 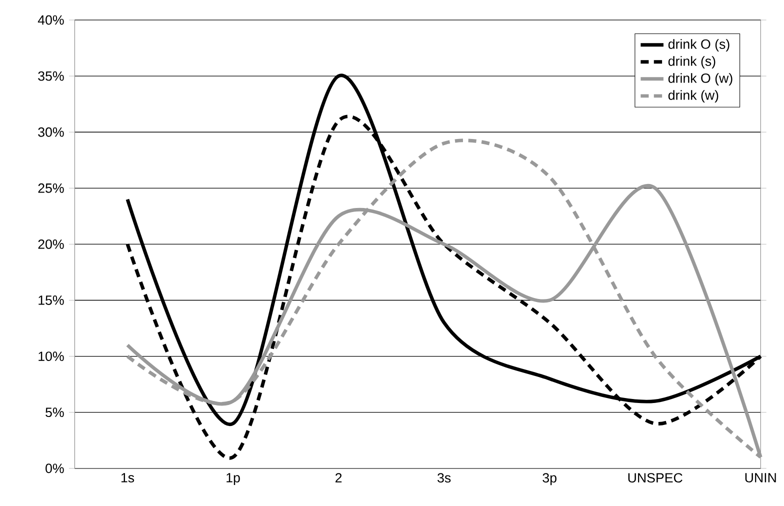 I want to click on legend-label: drink (w), so click(x=693, y=96).